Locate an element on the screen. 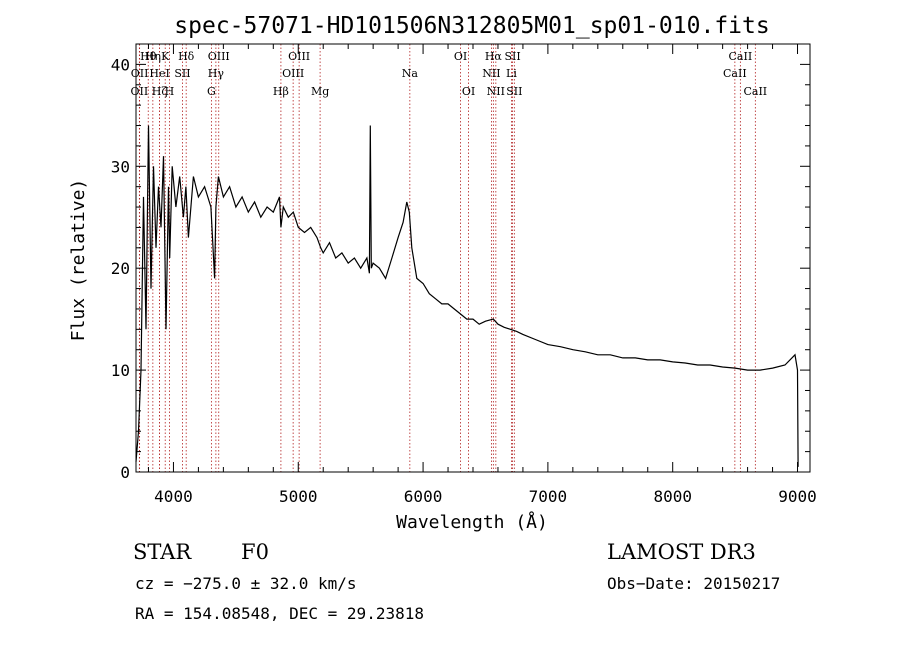 This screenshot has height=649, width=900. line-marker-label: Li is located at coordinates (511, 73).